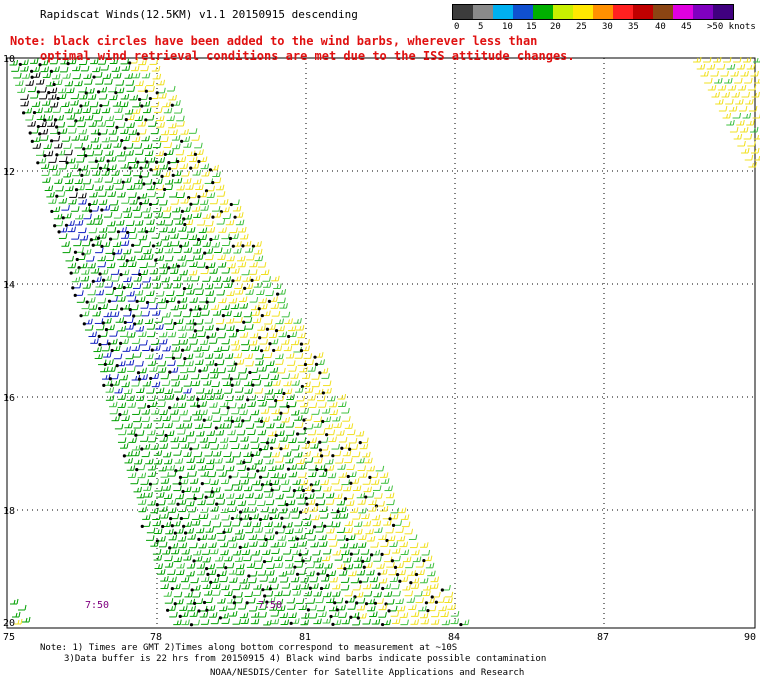 This screenshot has width=760, height=688. What do you see at coordinates (9, 511) in the screenshot?
I see `latitude-label: 18` at bounding box center [9, 511].